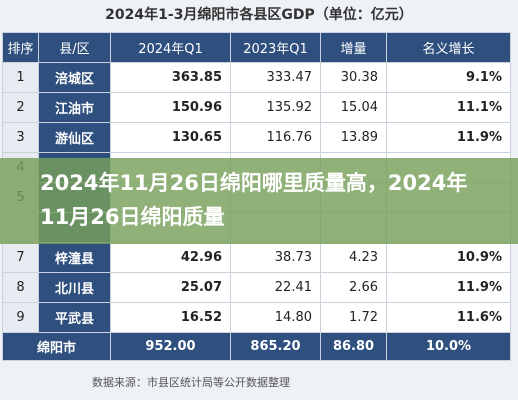  I want to click on cell-text: 10.9%, so click(479, 257).